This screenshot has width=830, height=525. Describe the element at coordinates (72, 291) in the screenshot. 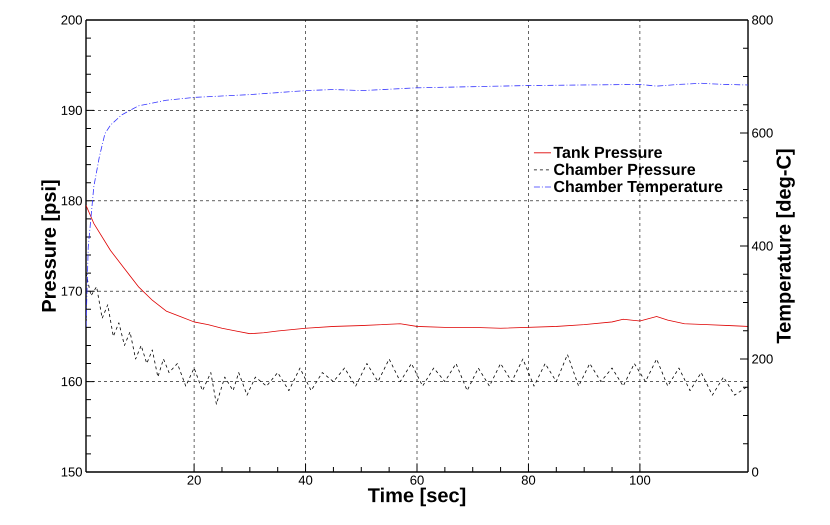

I see `y-tick-label: 170` at that location.